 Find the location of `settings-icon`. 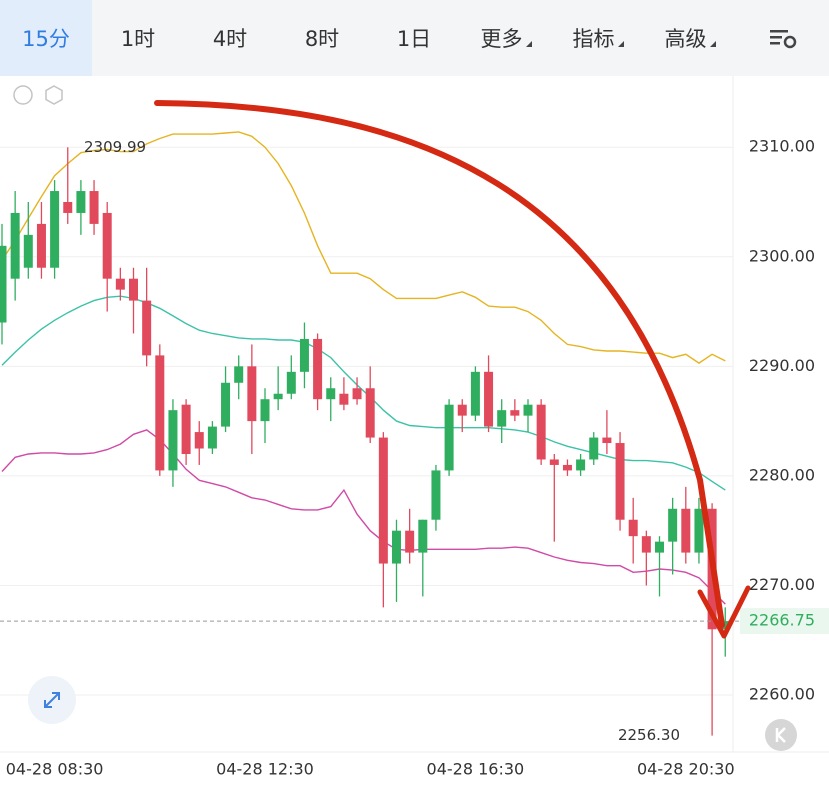

settings-icon is located at coordinates (54, 95).